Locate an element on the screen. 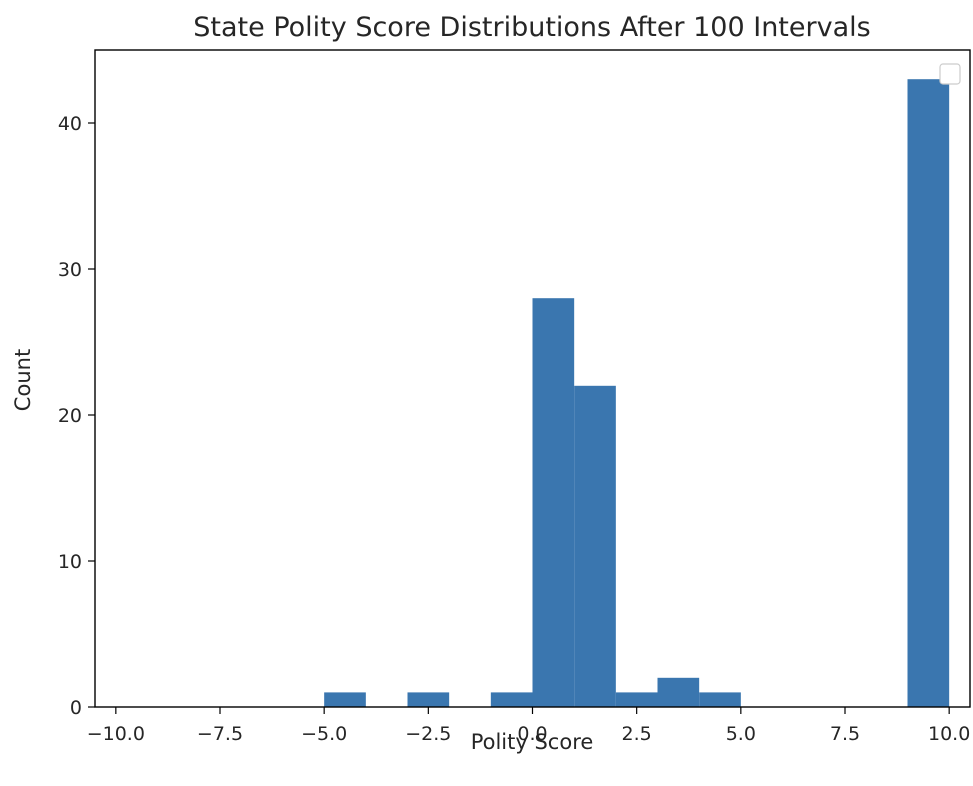 This screenshot has width=973, height=786. y-axis-label: Count is located at coordinates (23, 380).